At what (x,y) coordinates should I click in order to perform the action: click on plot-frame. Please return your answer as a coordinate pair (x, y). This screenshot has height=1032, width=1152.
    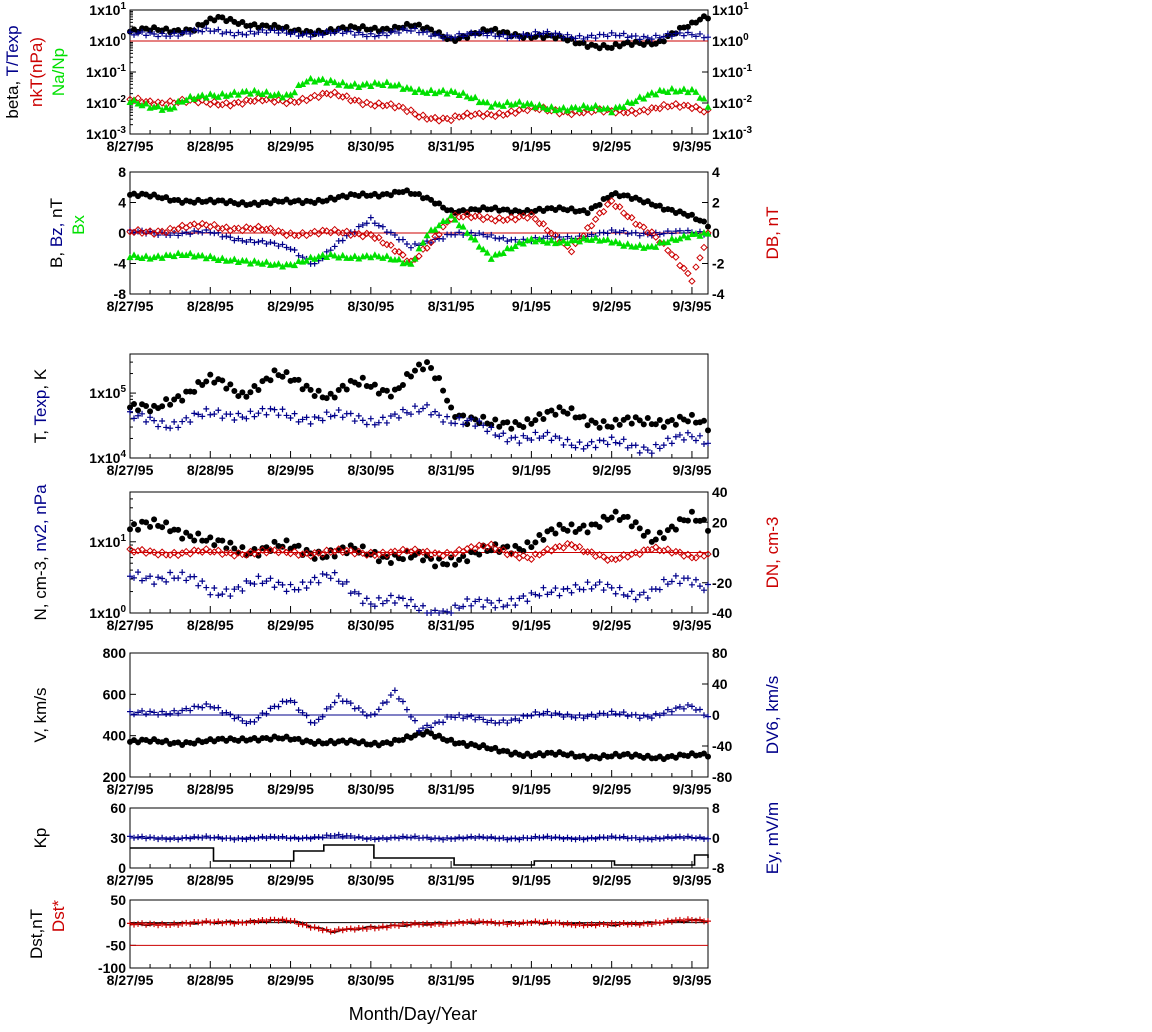
    Looking at the image, I should click on (419, 934).